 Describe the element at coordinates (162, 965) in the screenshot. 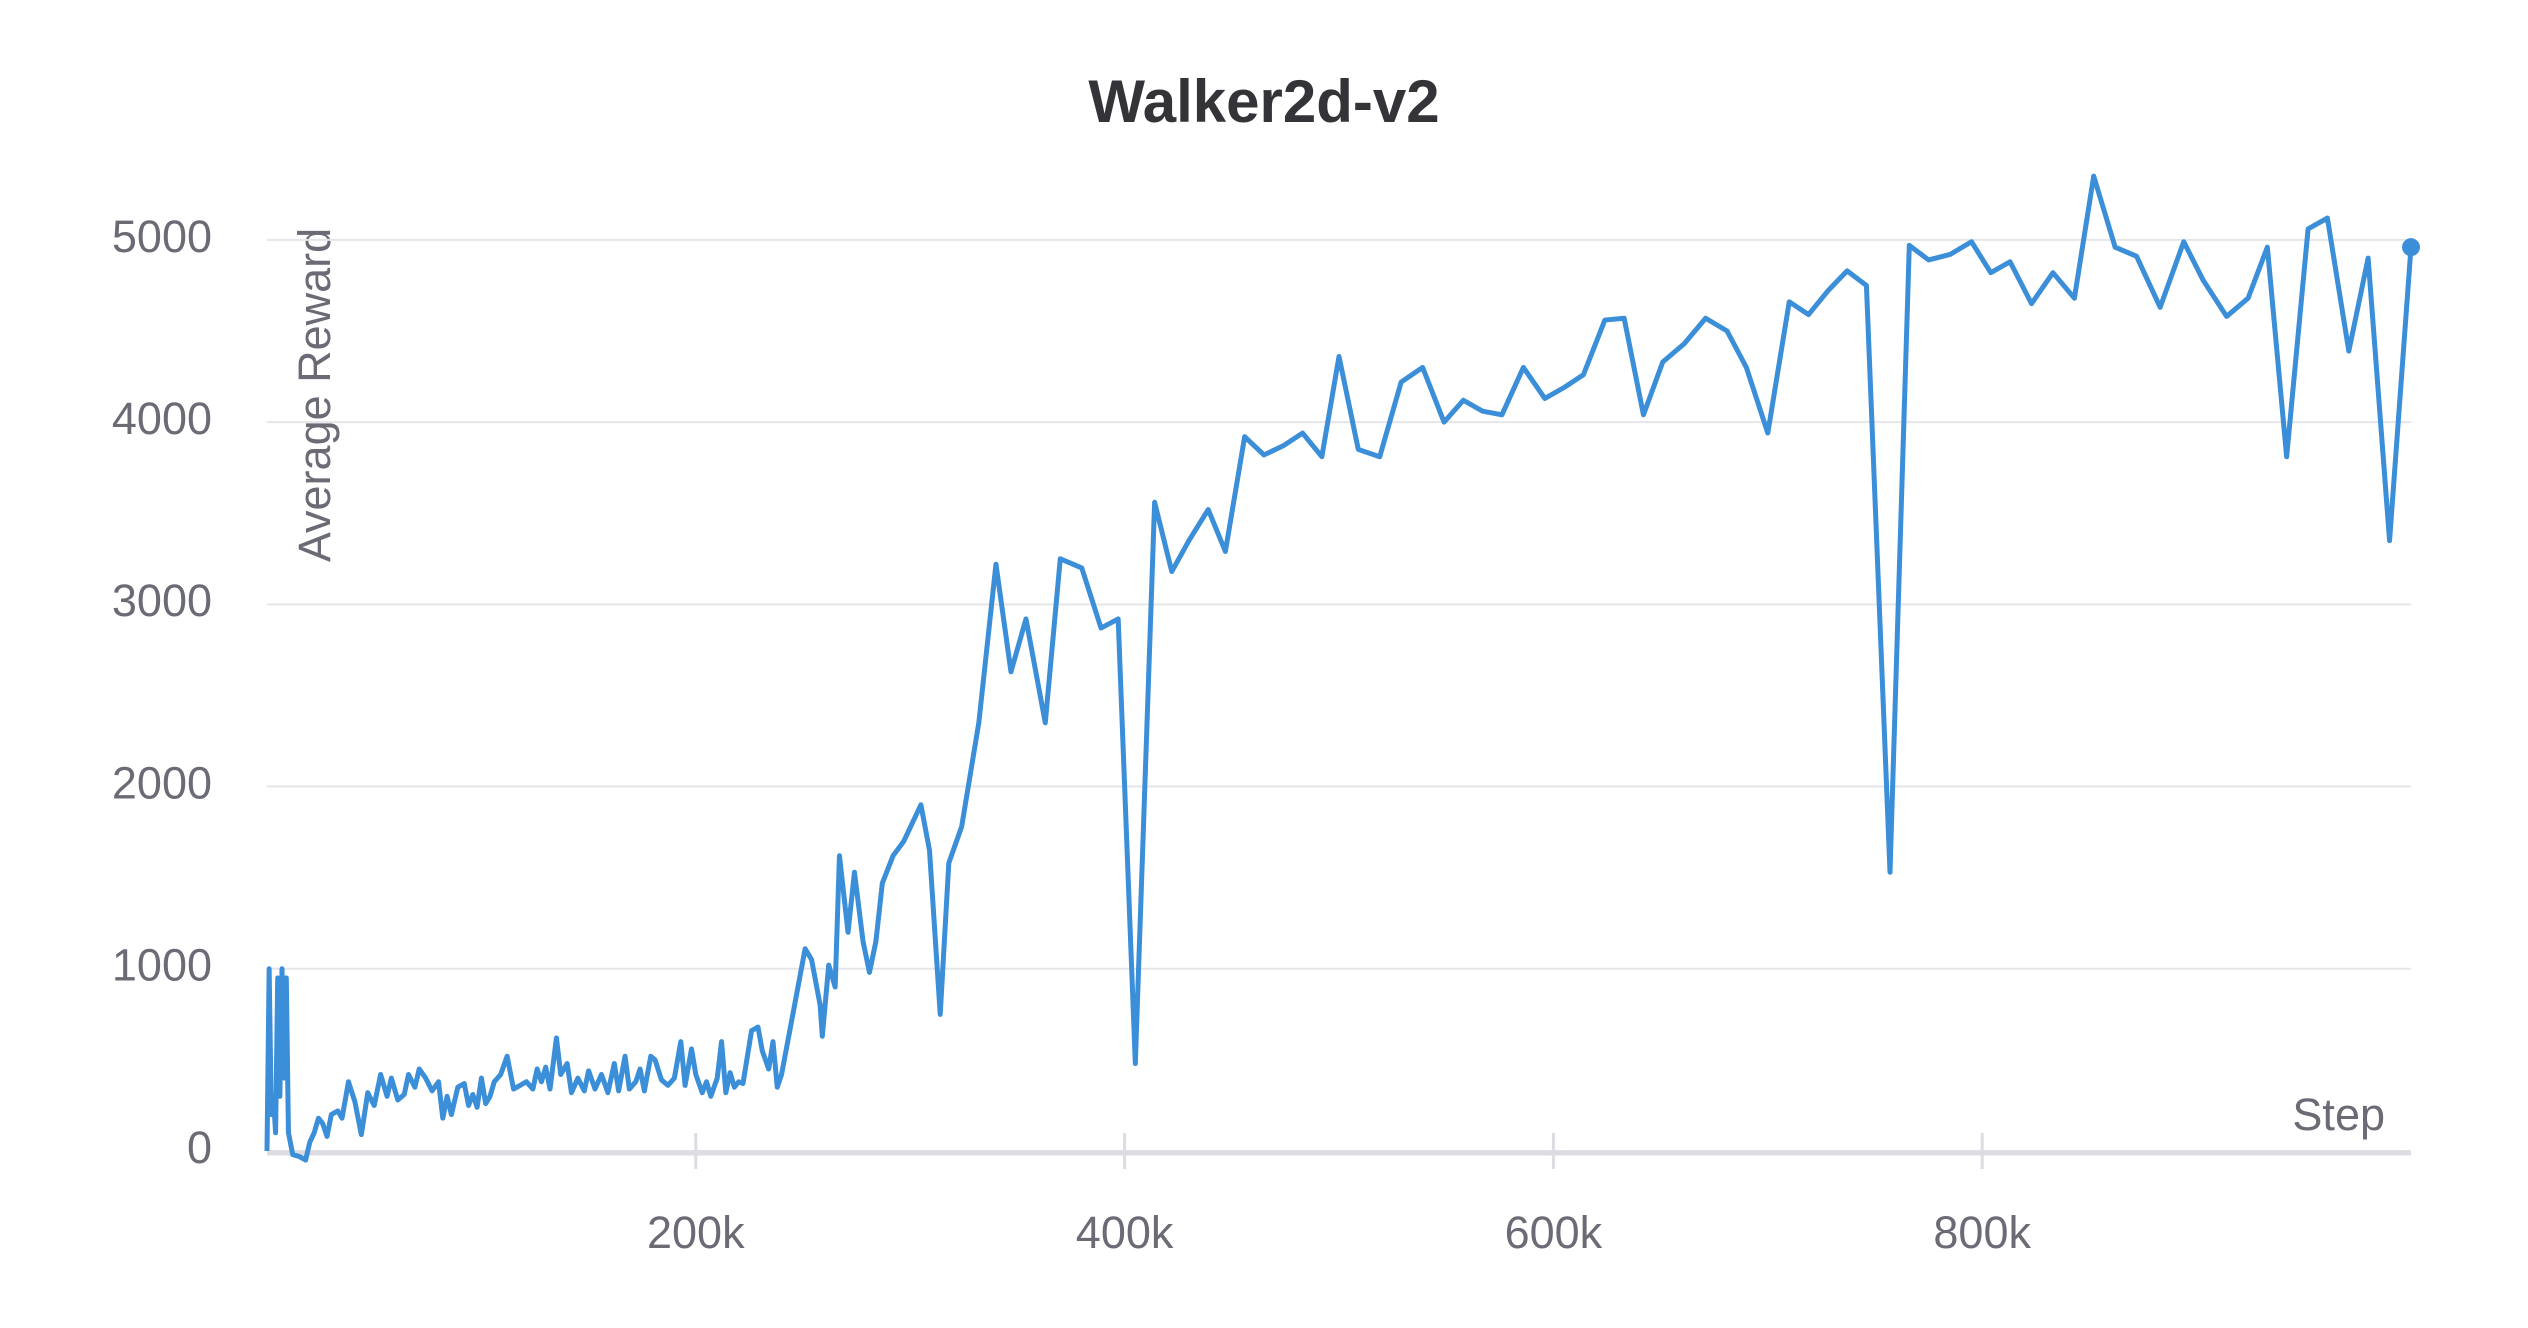

I see `y-tick-label: 1000` at that location.